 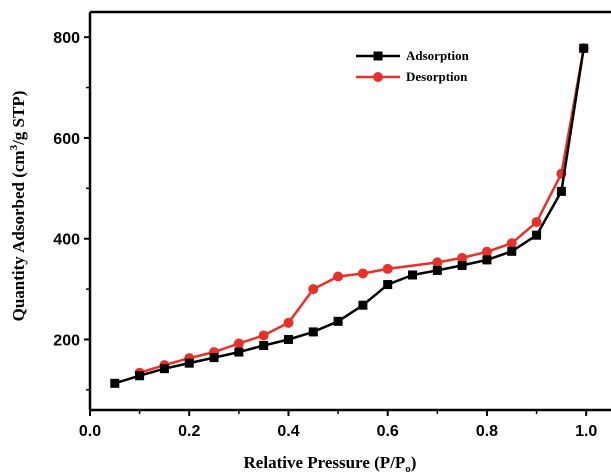 What do you see at coordinates (438, 55) in the screenshot?
I see `legend-label-adsorption: Adsorption` at bounding box center [438, 55].